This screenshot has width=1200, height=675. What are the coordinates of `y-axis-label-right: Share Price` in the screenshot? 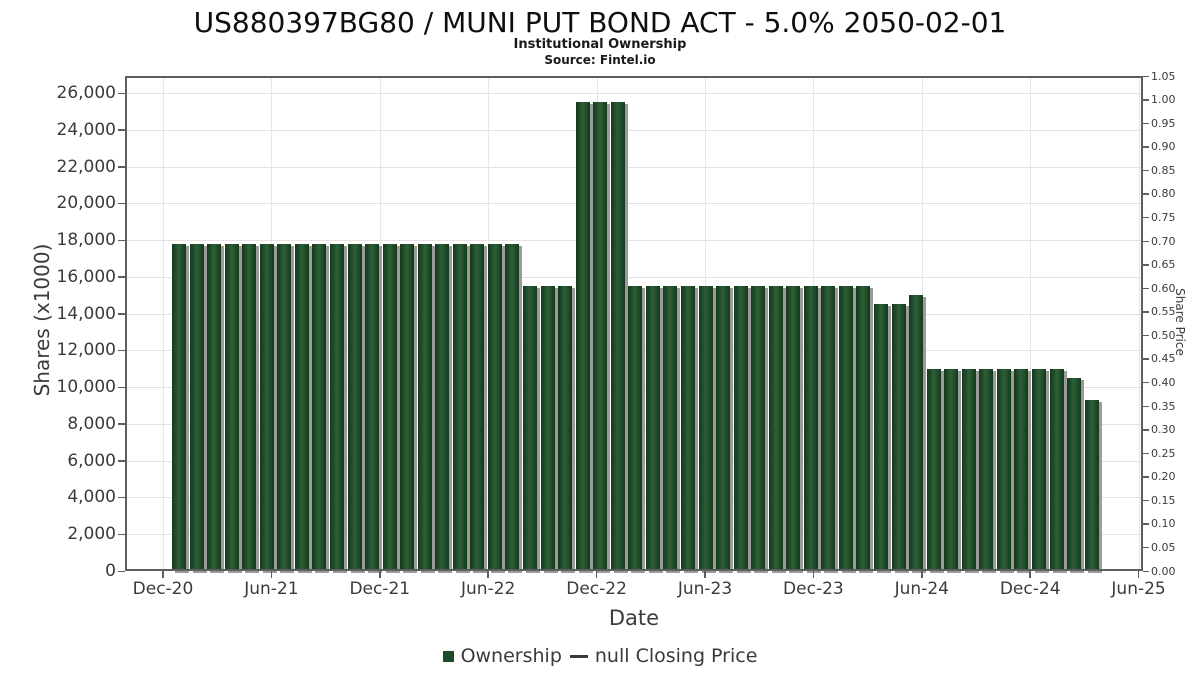 It's located at (1180, 322).